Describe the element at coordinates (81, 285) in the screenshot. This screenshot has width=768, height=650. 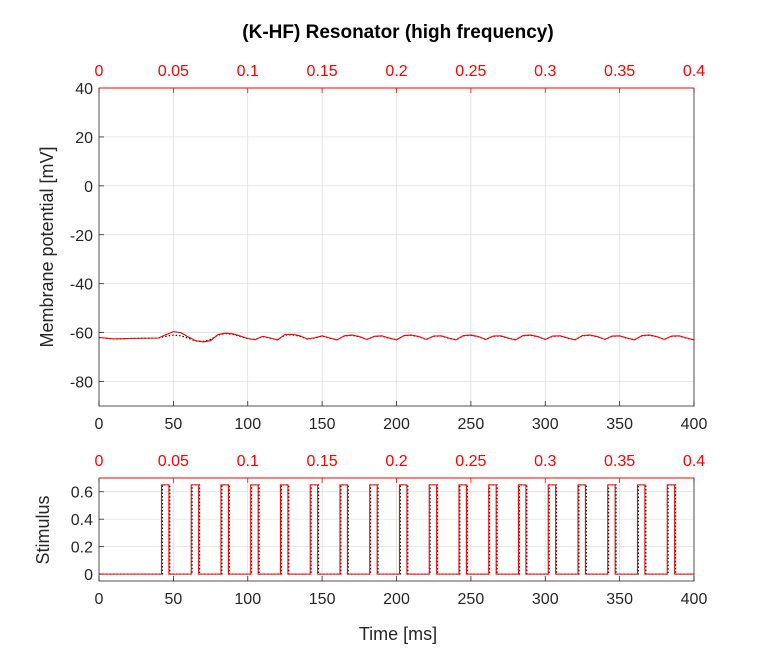
I see `y-tick-label-top: -40` at that location.